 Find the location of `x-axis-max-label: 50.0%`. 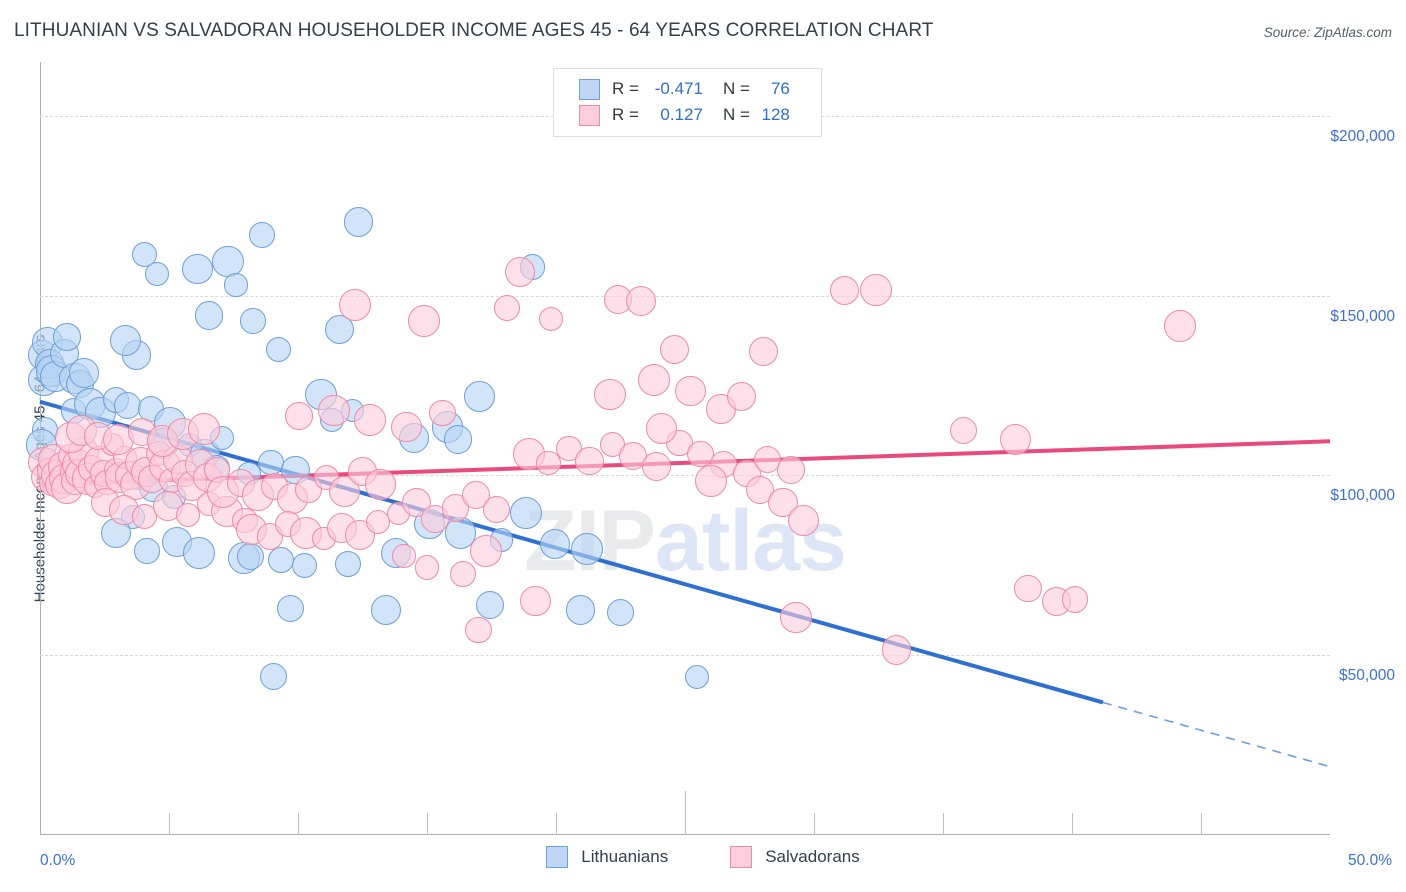

x-axis-max-label: 50.0% is located at coordinates (1370, 860).